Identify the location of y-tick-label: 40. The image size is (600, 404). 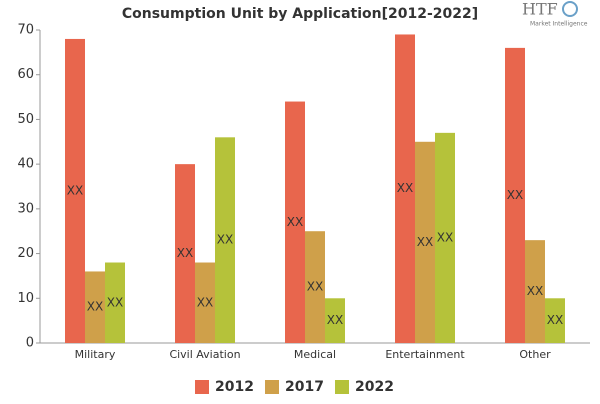
(25, 164).